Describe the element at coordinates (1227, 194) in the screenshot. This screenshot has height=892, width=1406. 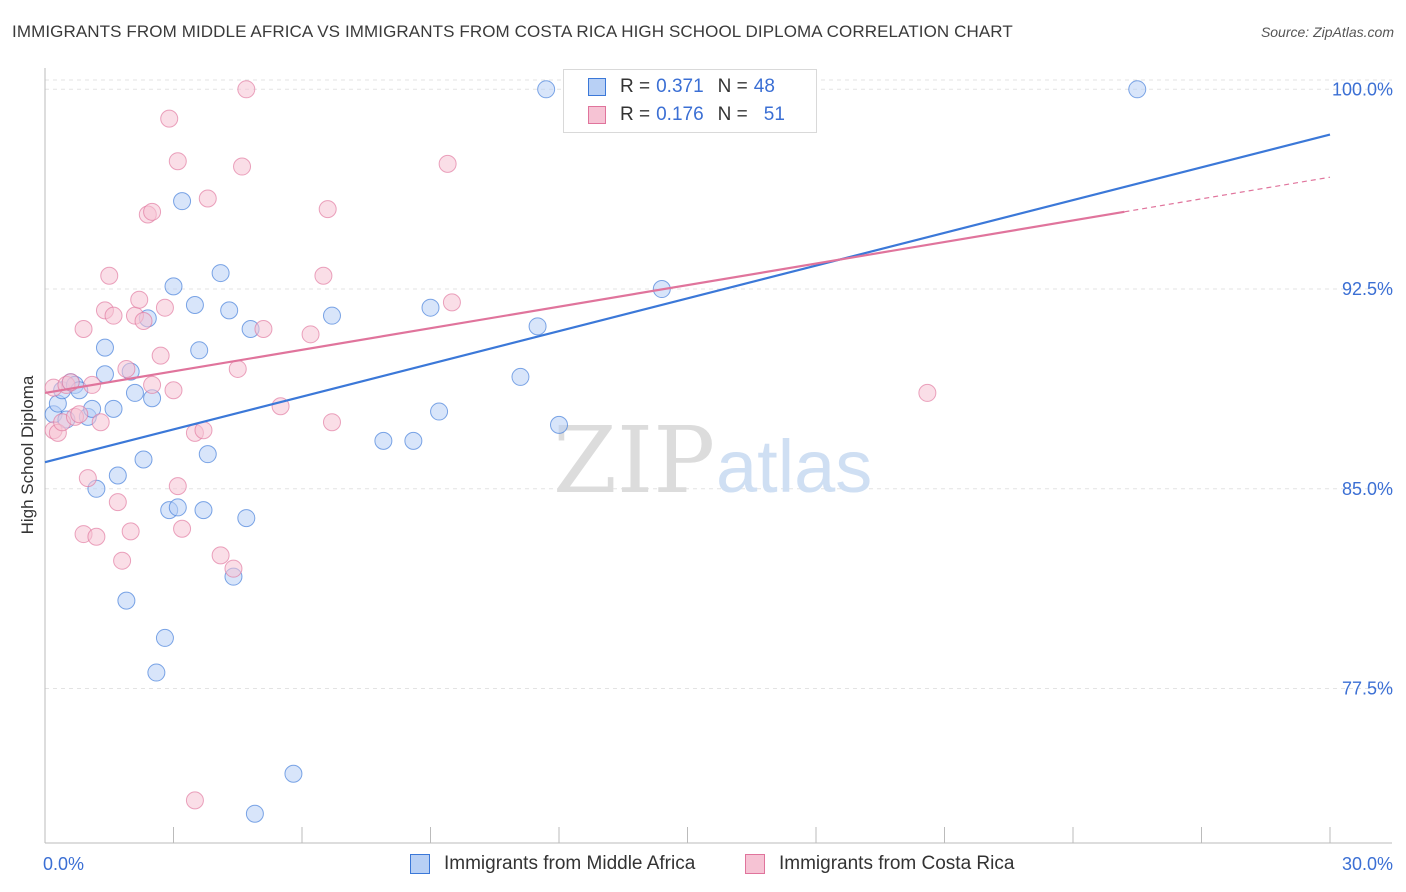
I see `trendline-costa-rica-extension` at that location.